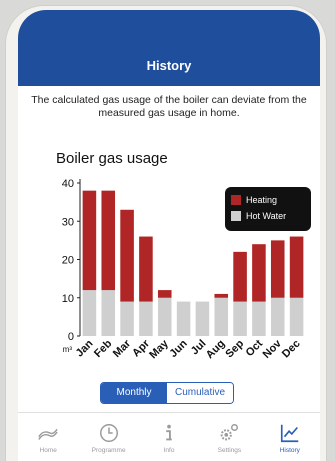 This screenshot has width=335, height=461. Describe the element at coordinates (291, 349) in the screenshot. I see `x-tick-label: Dec` at that location.